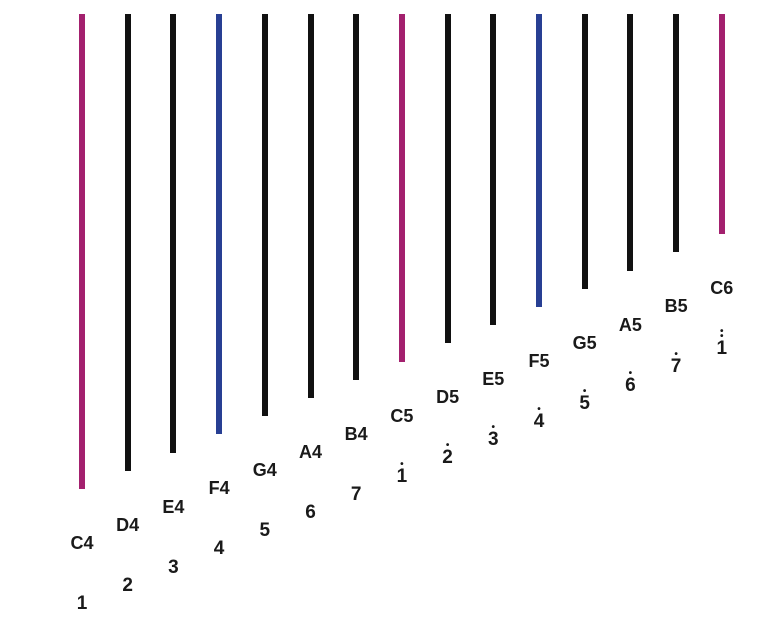 The image size is (757, 622). I want to click on tine-f4, so click(219, 224).